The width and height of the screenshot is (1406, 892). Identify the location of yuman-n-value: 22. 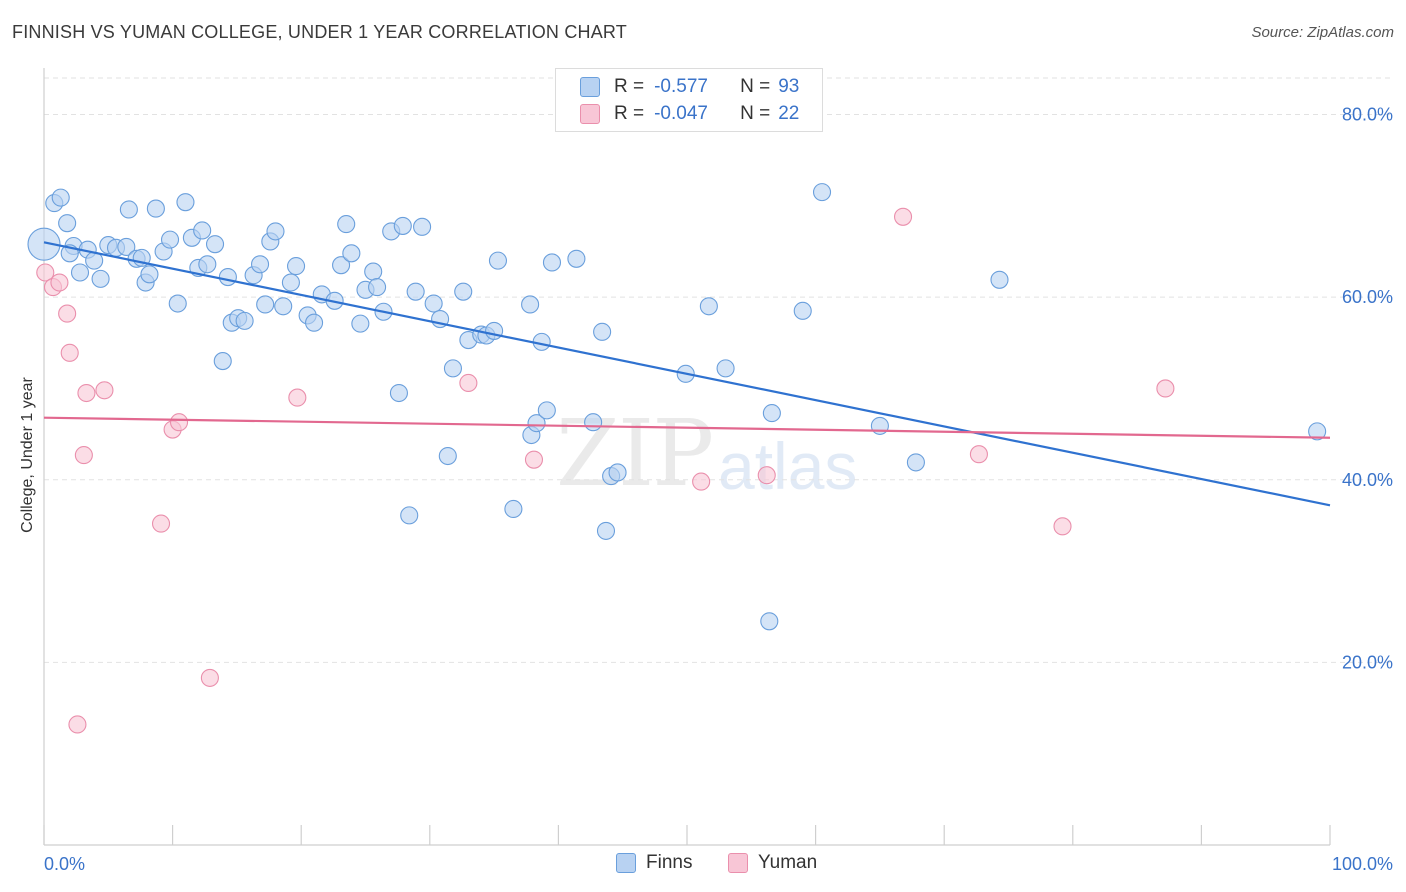
(789, 113).